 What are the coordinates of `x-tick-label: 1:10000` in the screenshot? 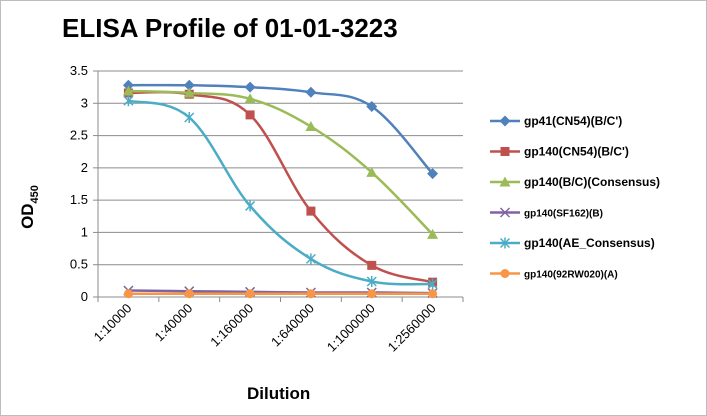 It's located at (113, 323).